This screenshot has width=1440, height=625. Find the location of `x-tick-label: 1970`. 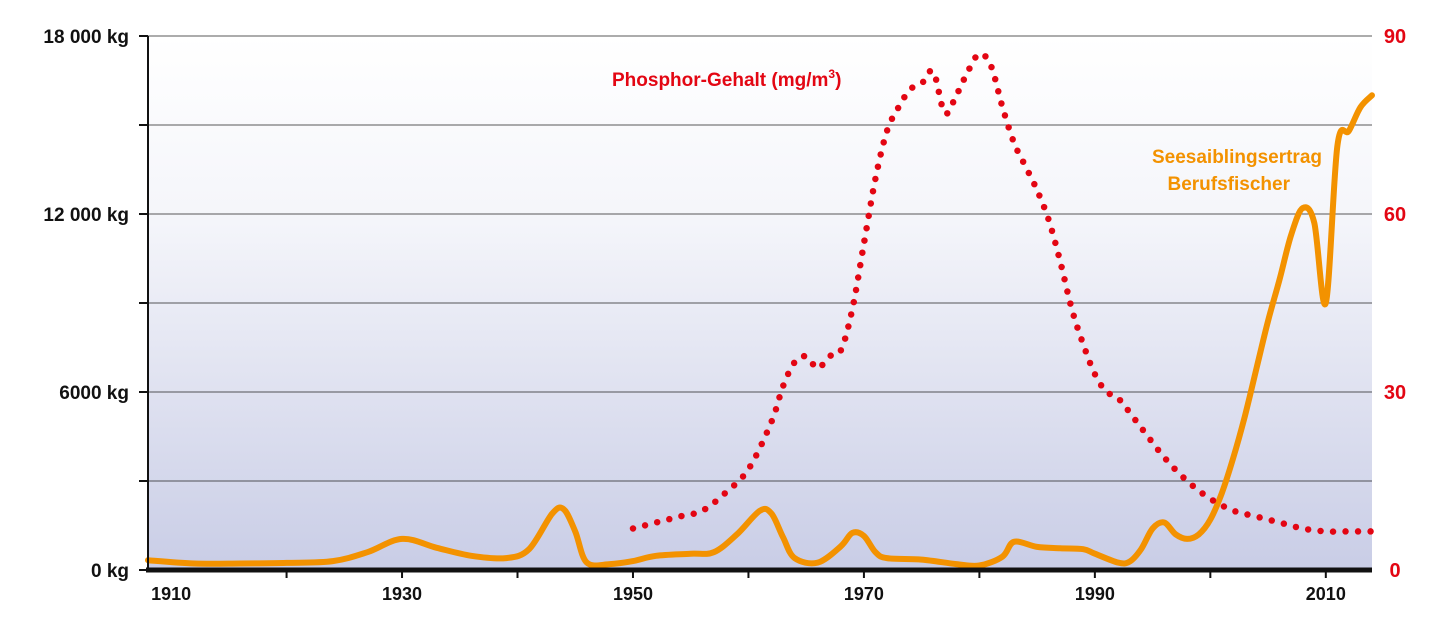

x-tick-label: 1970 is located at coordinates (864, 594).